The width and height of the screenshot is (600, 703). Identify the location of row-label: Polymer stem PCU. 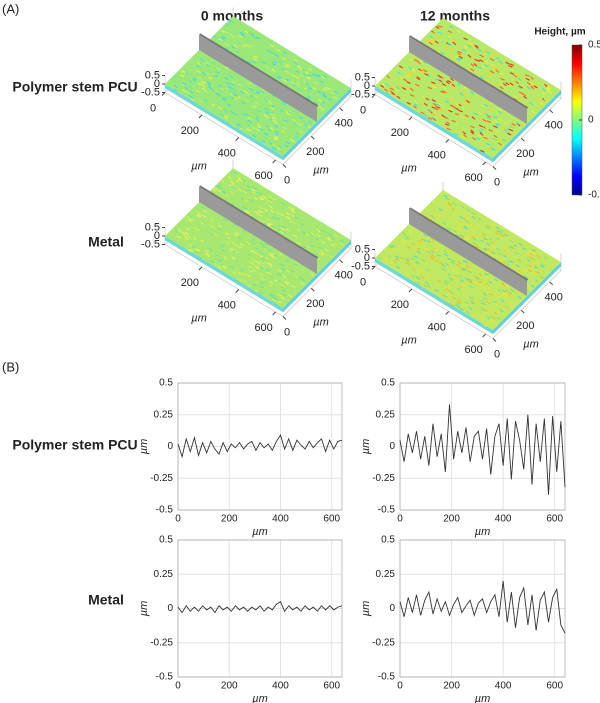
(74, 445).